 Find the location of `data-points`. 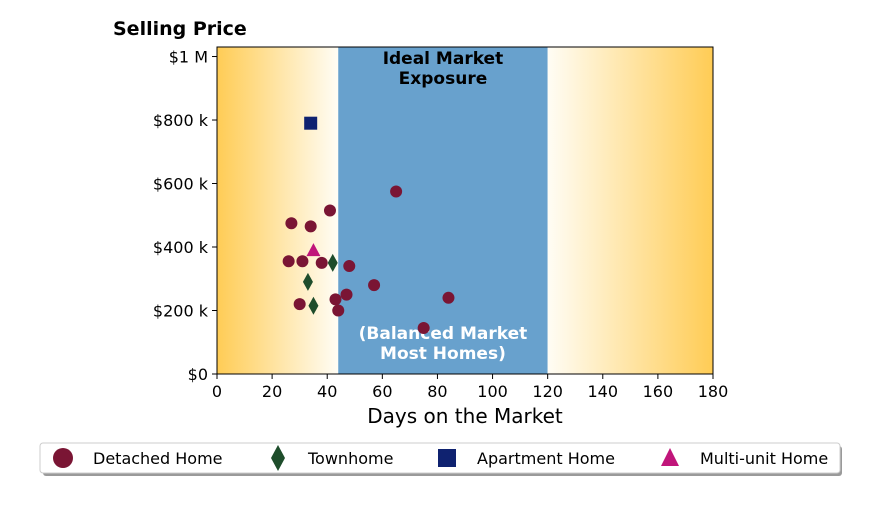

data-points is located at coordinates (368, 225).